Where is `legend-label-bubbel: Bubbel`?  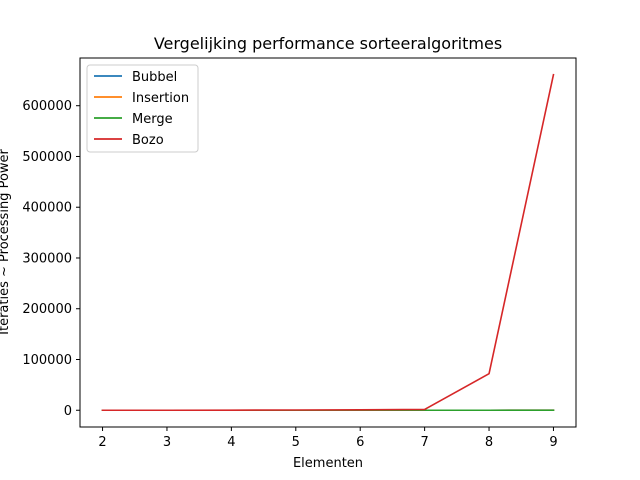 legend-label-bubbel: Bubbel is located at coordinates (154, 77).